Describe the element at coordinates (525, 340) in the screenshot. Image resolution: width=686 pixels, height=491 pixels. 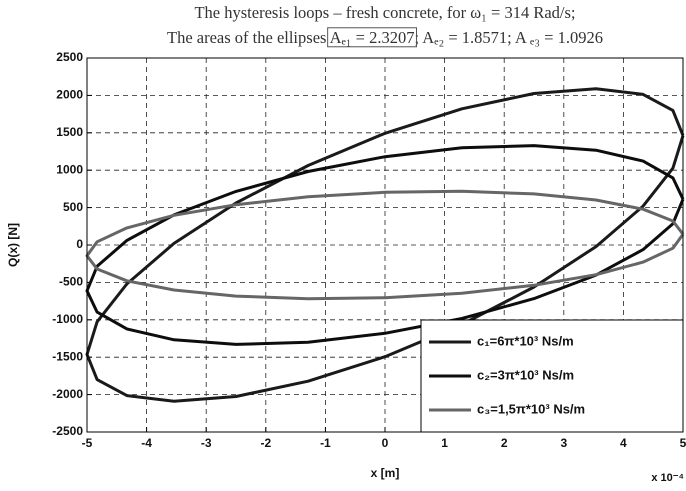
I see `legend-label: c₁=6π*10³ Ns/m` at that location.